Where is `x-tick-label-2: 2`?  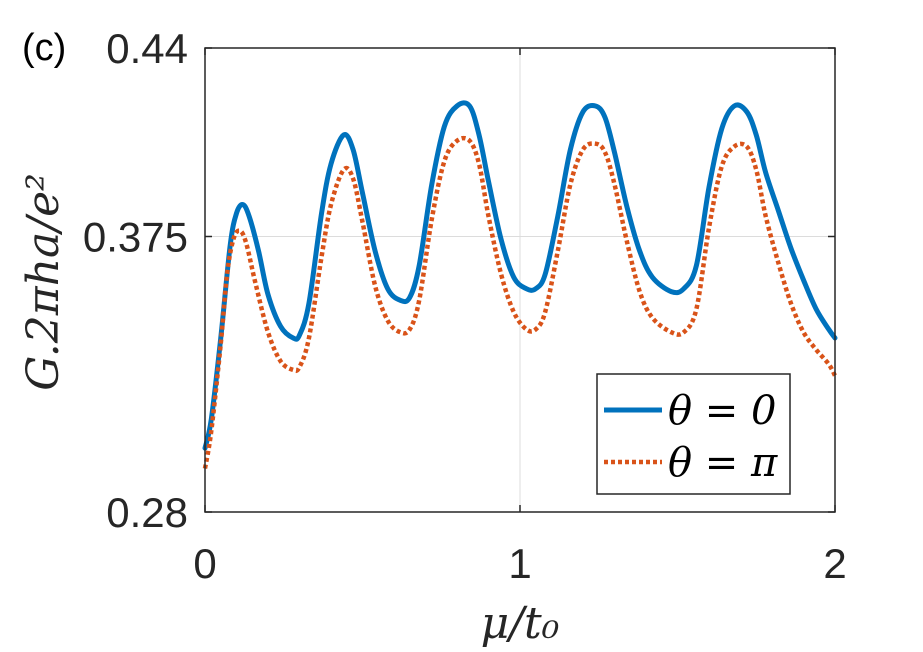 x-tick-label-2: 2 is located at coordinates (834, 563).